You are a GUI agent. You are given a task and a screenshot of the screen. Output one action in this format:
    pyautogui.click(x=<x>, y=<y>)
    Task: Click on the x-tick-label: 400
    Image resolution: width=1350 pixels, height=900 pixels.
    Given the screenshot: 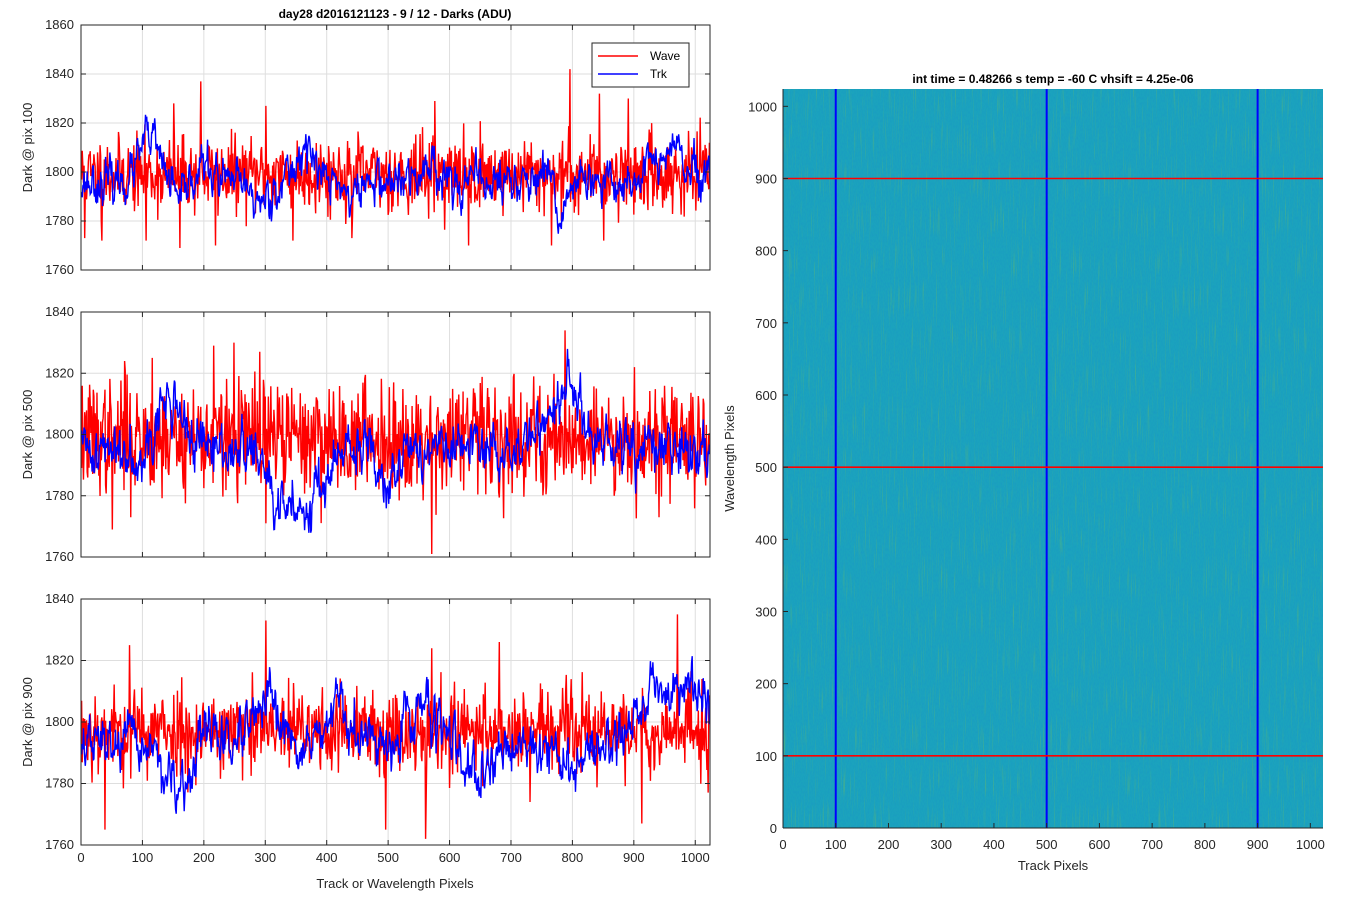 What is the action you would take?
    pyautogui.click(x=327, y=857)
    